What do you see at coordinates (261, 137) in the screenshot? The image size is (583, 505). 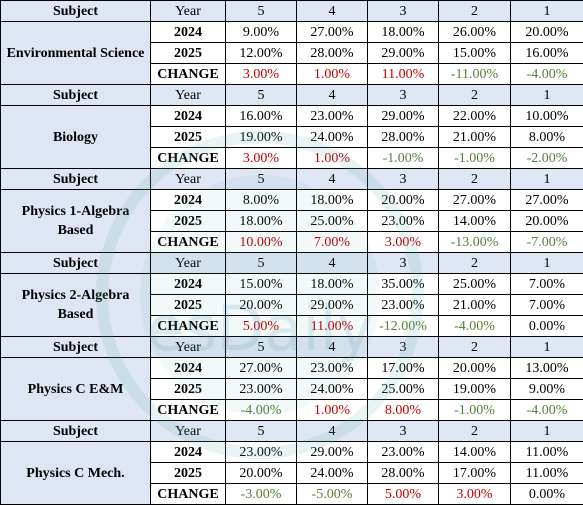 I see `score-percent: 19.00%` at bounding box center [261, 137].